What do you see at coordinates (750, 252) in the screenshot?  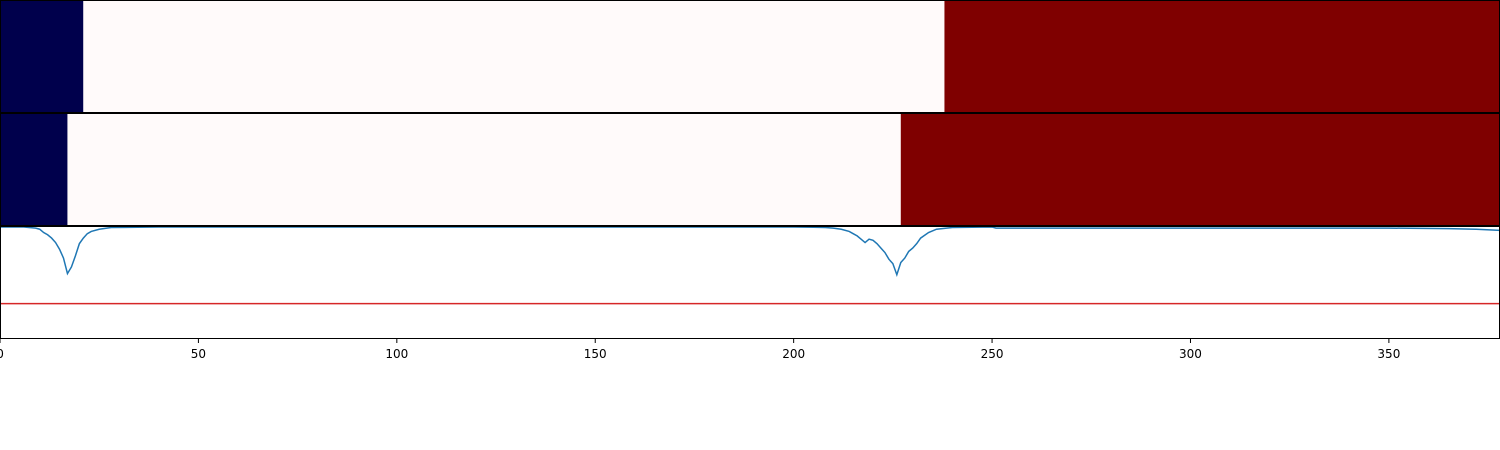 I see `score-line` at bounding box center [750, 252].